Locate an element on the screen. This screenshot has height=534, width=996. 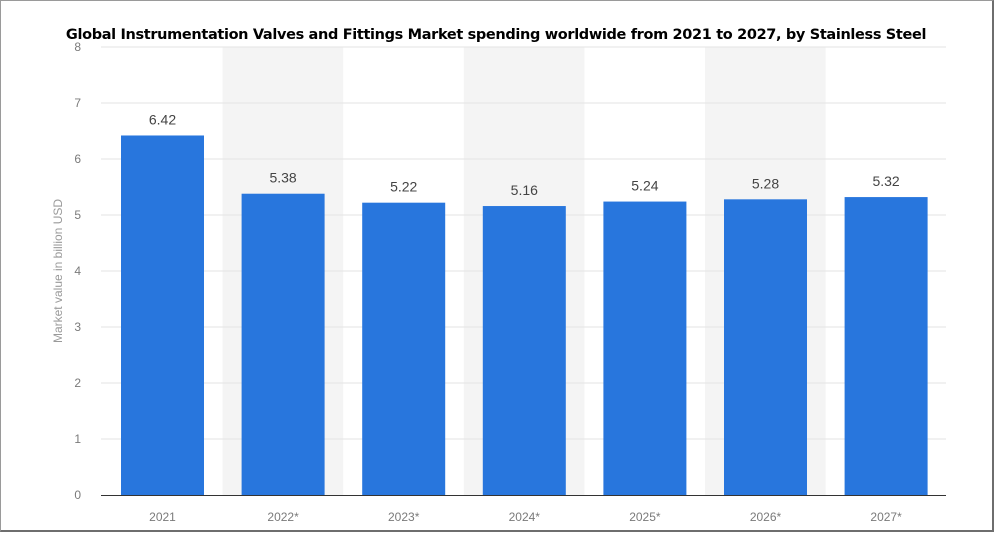
y-tick-label: 7 is located at coordinates (77, 103).